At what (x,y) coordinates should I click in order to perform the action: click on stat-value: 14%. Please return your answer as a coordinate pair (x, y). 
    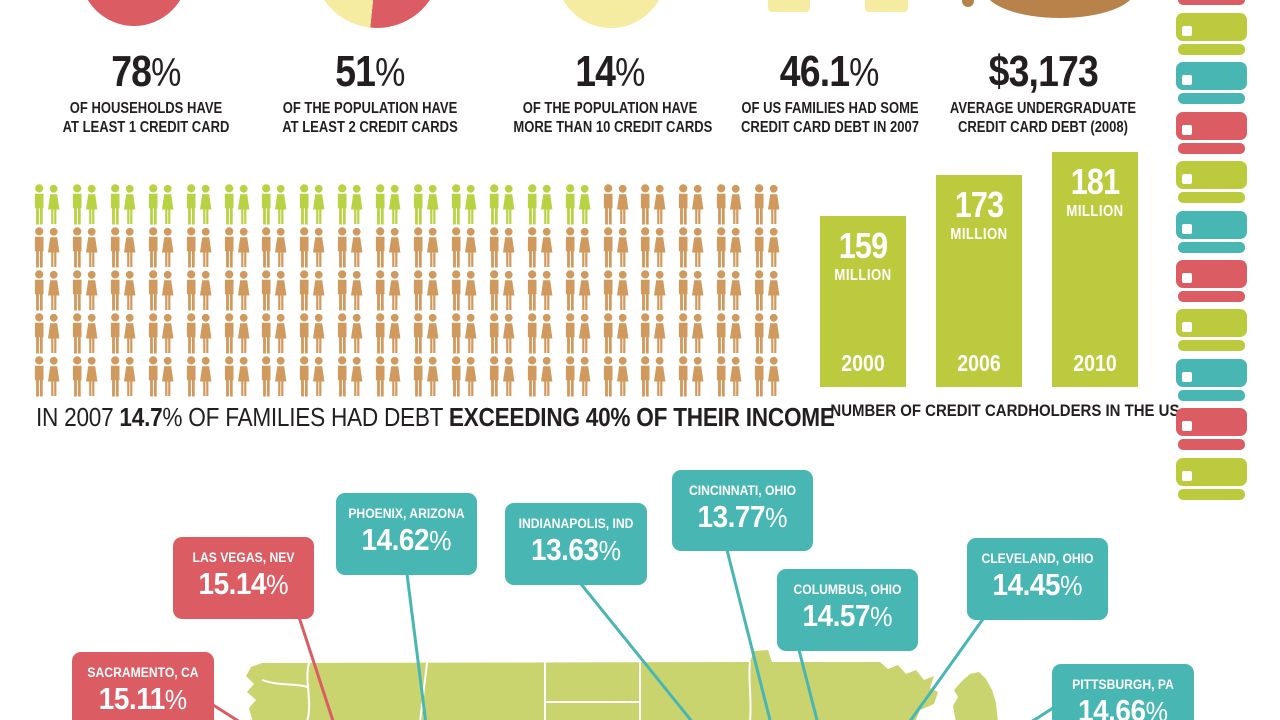
    Looking at the image, I should click on (610, 71).